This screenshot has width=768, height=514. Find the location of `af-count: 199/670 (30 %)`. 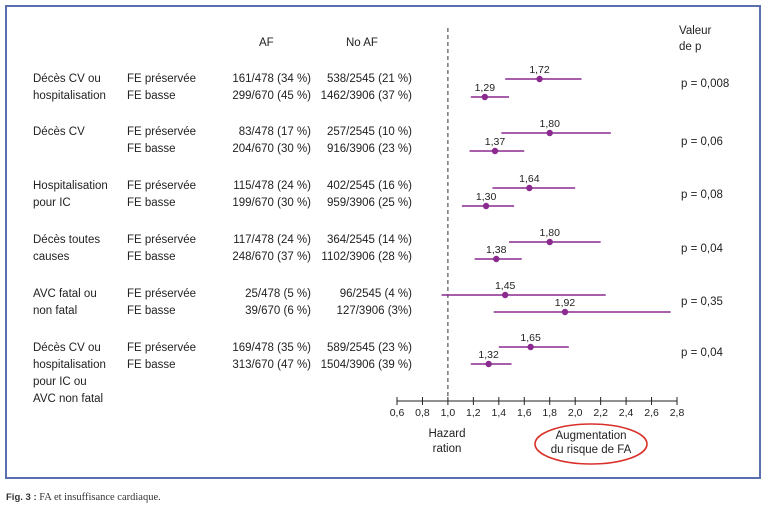

af-count: 199/670 (30 %) is located at coordinates (271, 203).